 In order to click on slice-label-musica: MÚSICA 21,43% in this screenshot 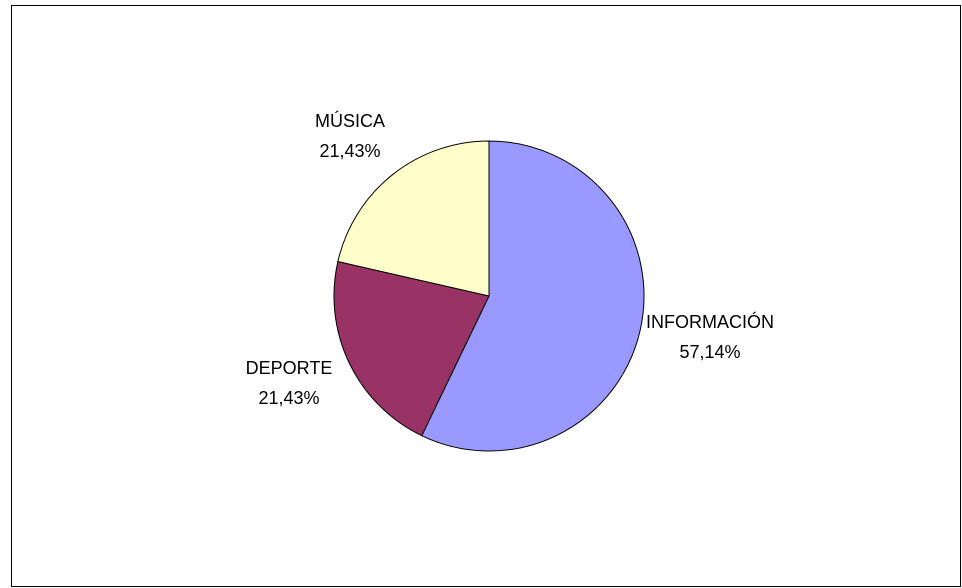, I will do `click(350, 136)`.